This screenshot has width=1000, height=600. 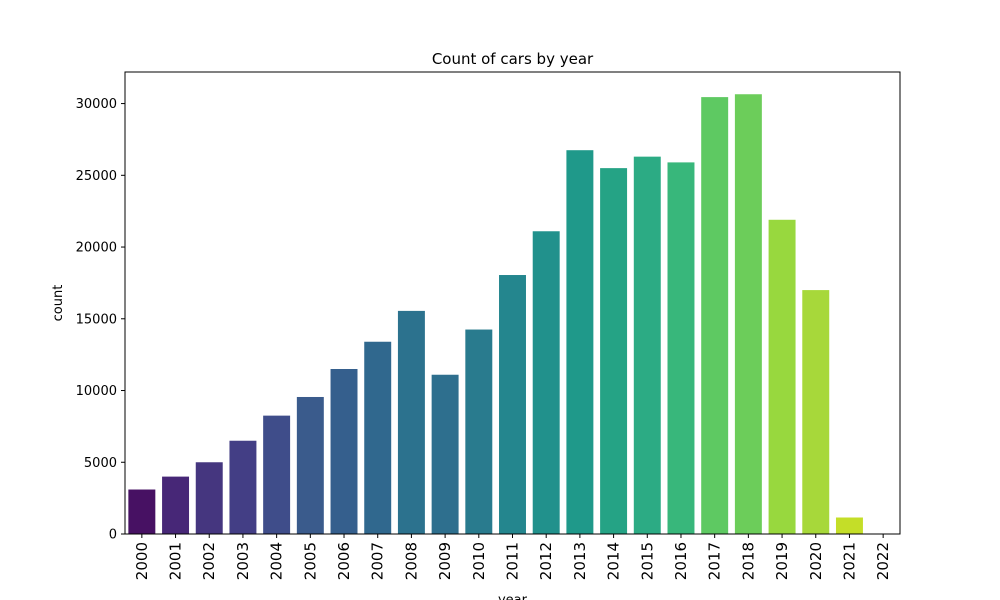 I want to click on x-tick-label: 2017, so click(x=715, y=561).